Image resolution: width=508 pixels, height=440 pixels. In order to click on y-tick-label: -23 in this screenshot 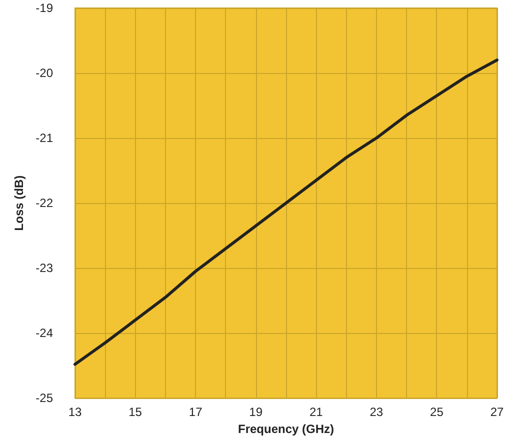, I will do `click(45, 268)`.